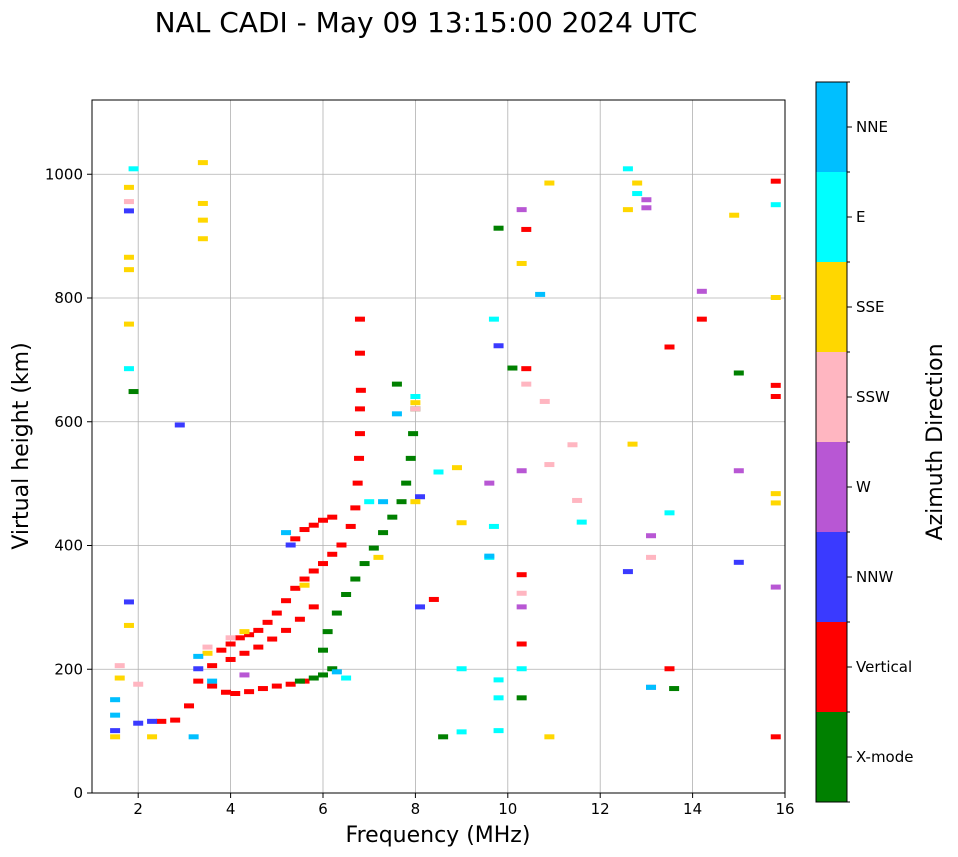 This screenshot has height=857, width=958. Describe the element at coordinates (884, 757) in the screenshot. I see `colorbar-tick-label: X-mode` at that location.